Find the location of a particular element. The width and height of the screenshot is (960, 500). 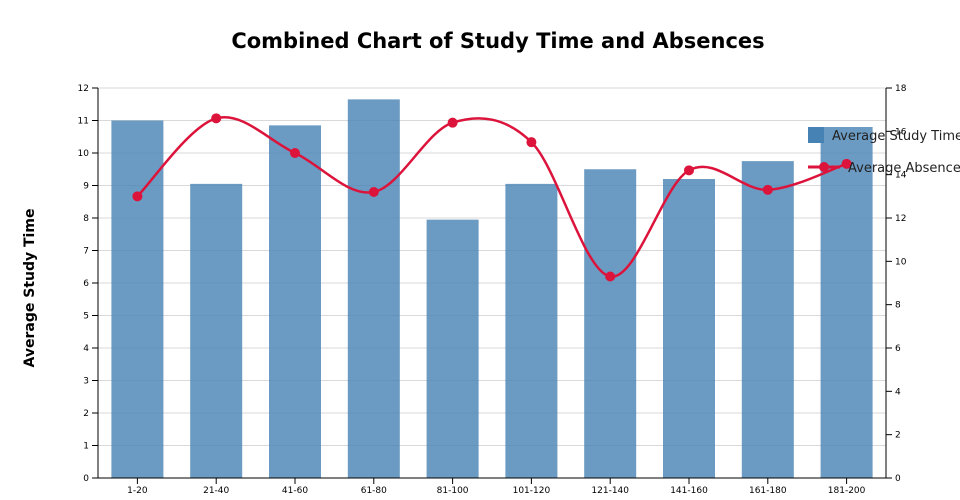

right-tick-label: 14 is located at coordinates (901, 176).